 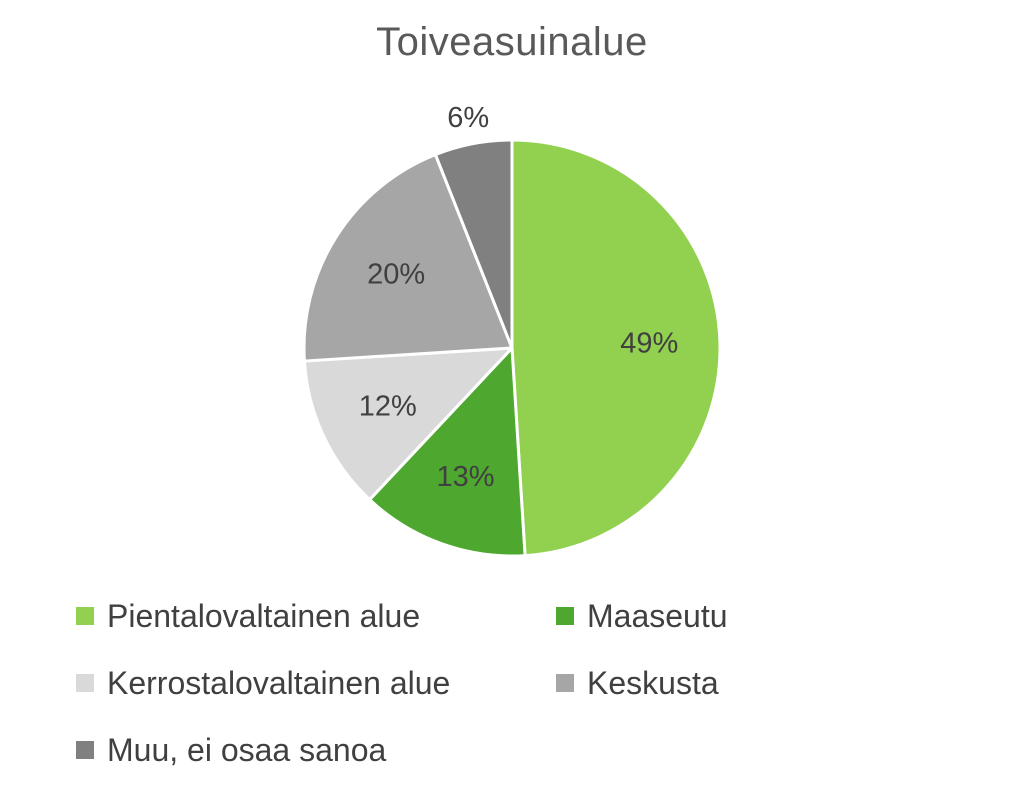 I want to click on data-label-pientalovaltainen-alue: 49%, so click(x=649, y=344).